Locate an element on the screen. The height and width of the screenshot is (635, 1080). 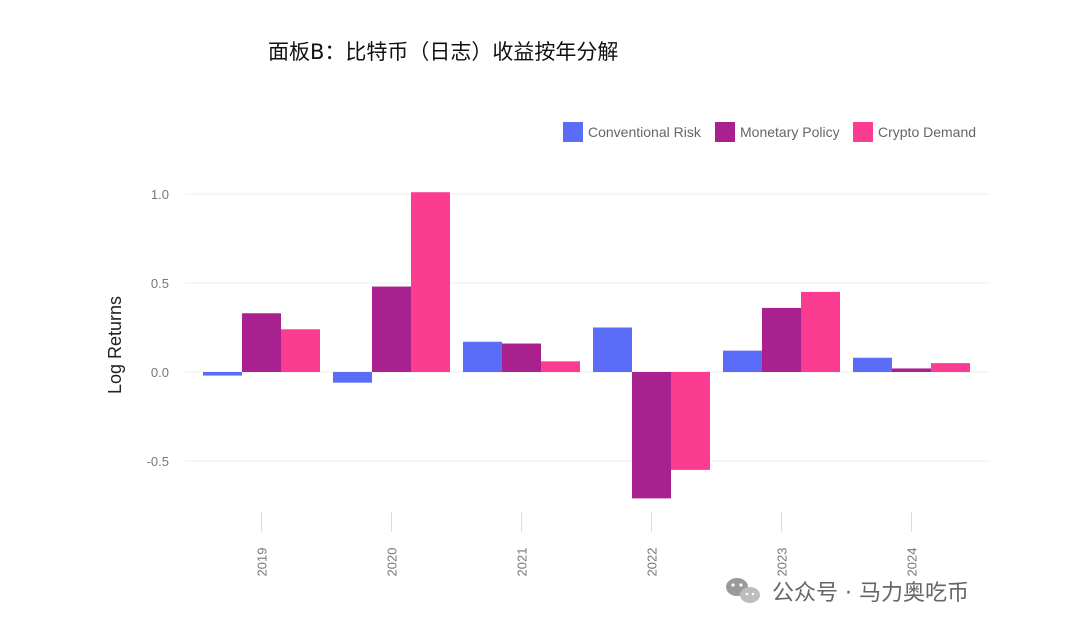
y-tick-label: -0.5 is located at coordinates (158, 461).